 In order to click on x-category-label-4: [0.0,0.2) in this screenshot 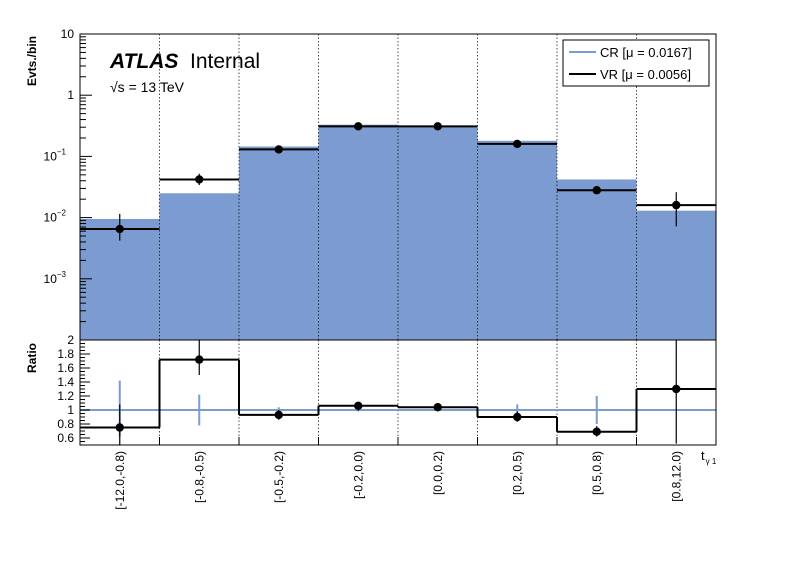, I will do `click(438, 473)`.